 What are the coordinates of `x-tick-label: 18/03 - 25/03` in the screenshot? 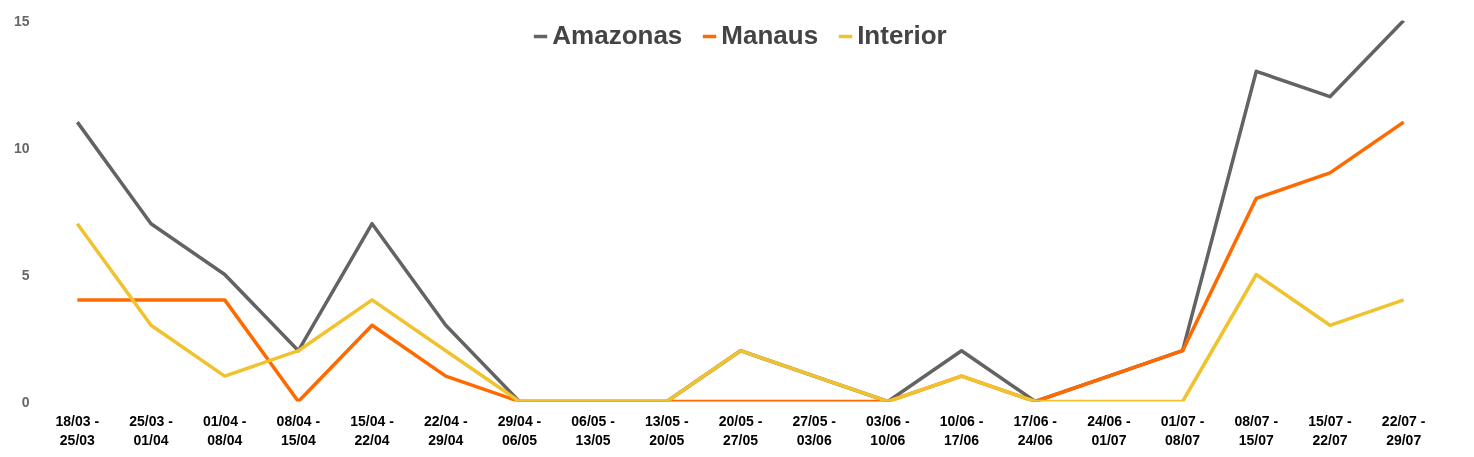 It's located at (77, 430).